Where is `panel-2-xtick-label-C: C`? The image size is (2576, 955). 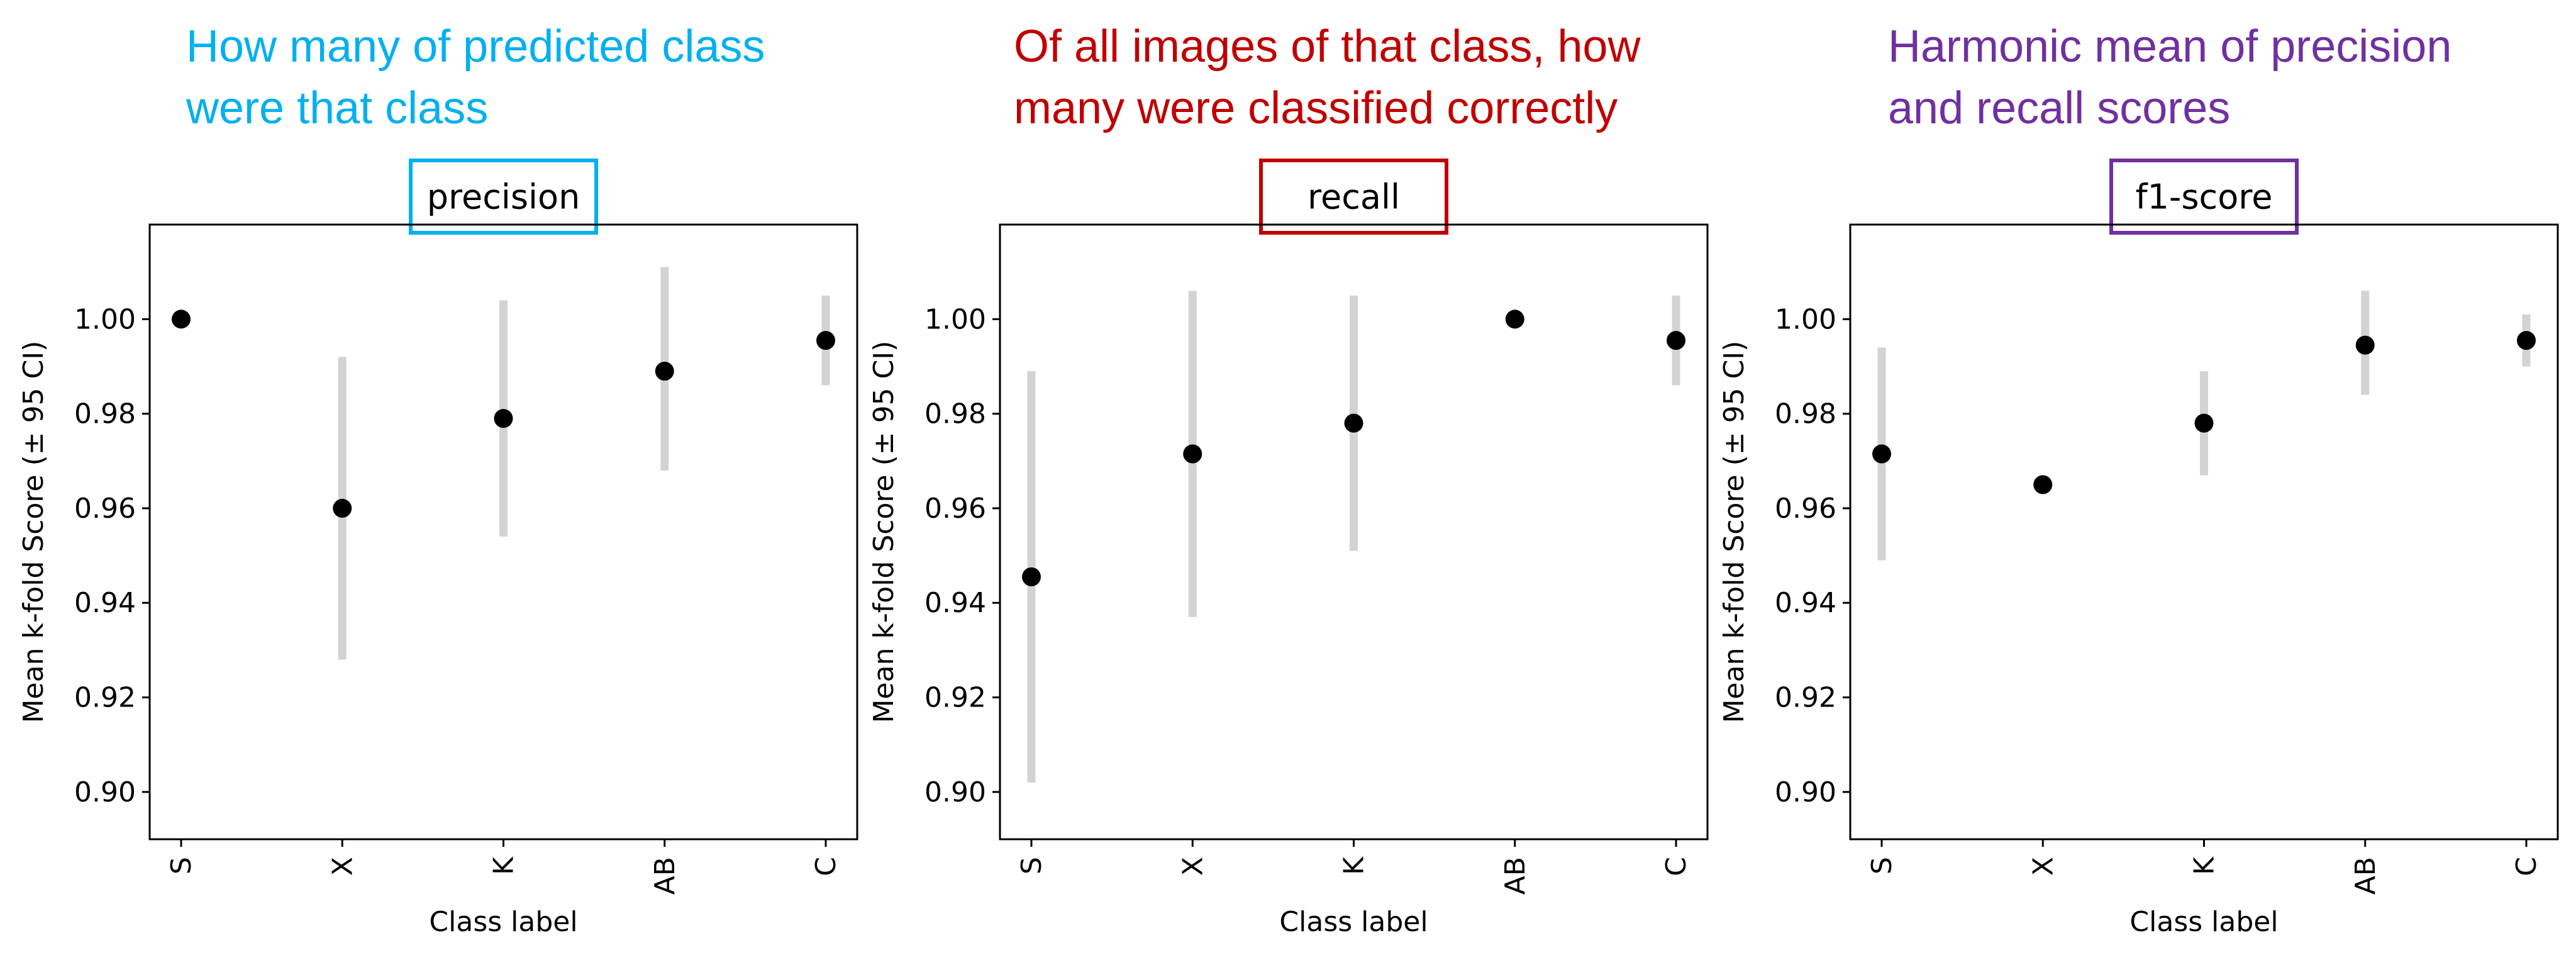 panel-2-xtick-label-C: C is located at coordinates (1676, 866).